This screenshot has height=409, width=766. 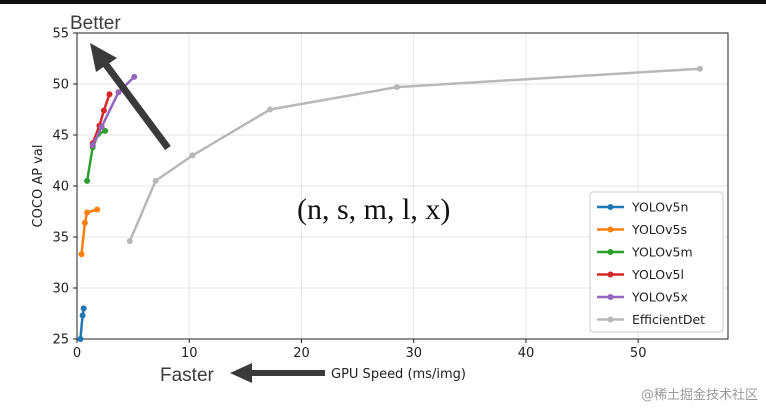 What do you see at coordinates (610, 274) in the screenshot?
I see `legend-marker-yolov5l` at bounding box center [610, 274].